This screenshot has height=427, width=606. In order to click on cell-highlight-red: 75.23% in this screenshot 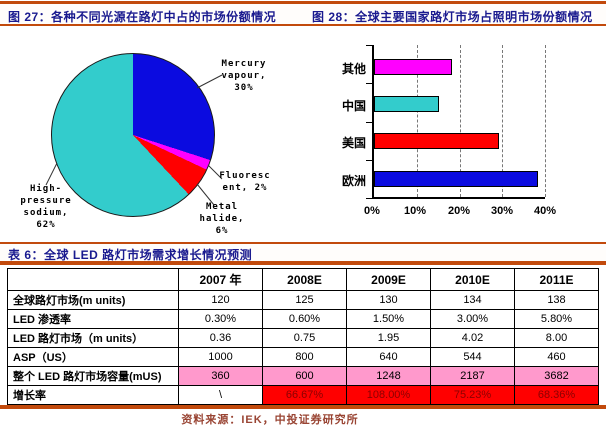, I will do `click(472, 395)`.